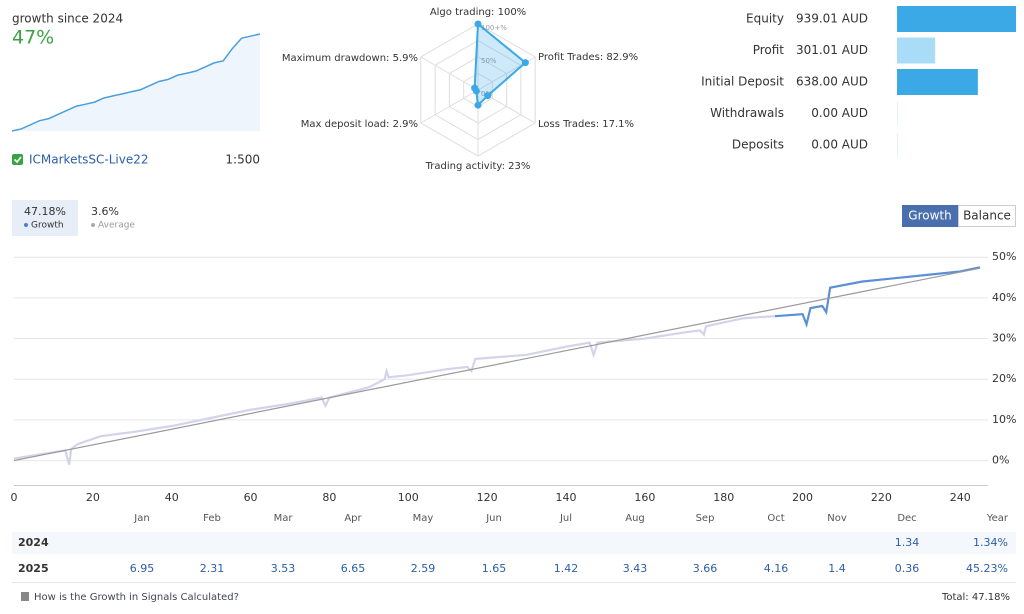  I want to click on y-tick-label: 10%, so click(1004, 419).